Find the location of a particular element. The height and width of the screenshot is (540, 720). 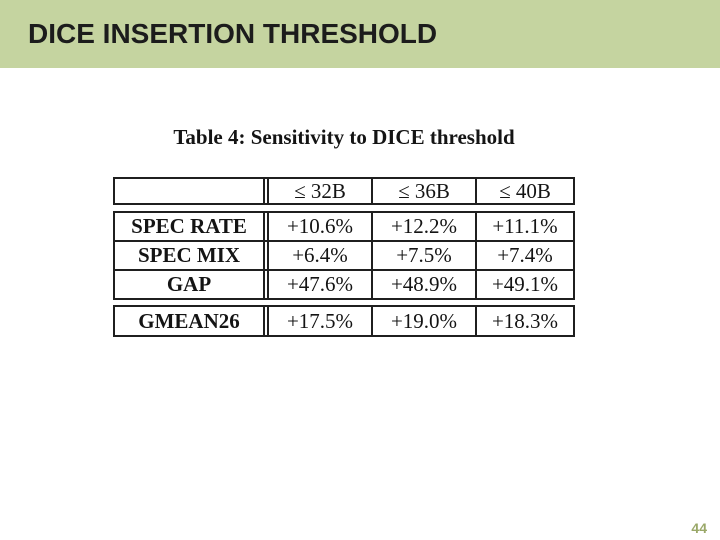

value-cell: +11.1% is located at coordinates (525, 226).